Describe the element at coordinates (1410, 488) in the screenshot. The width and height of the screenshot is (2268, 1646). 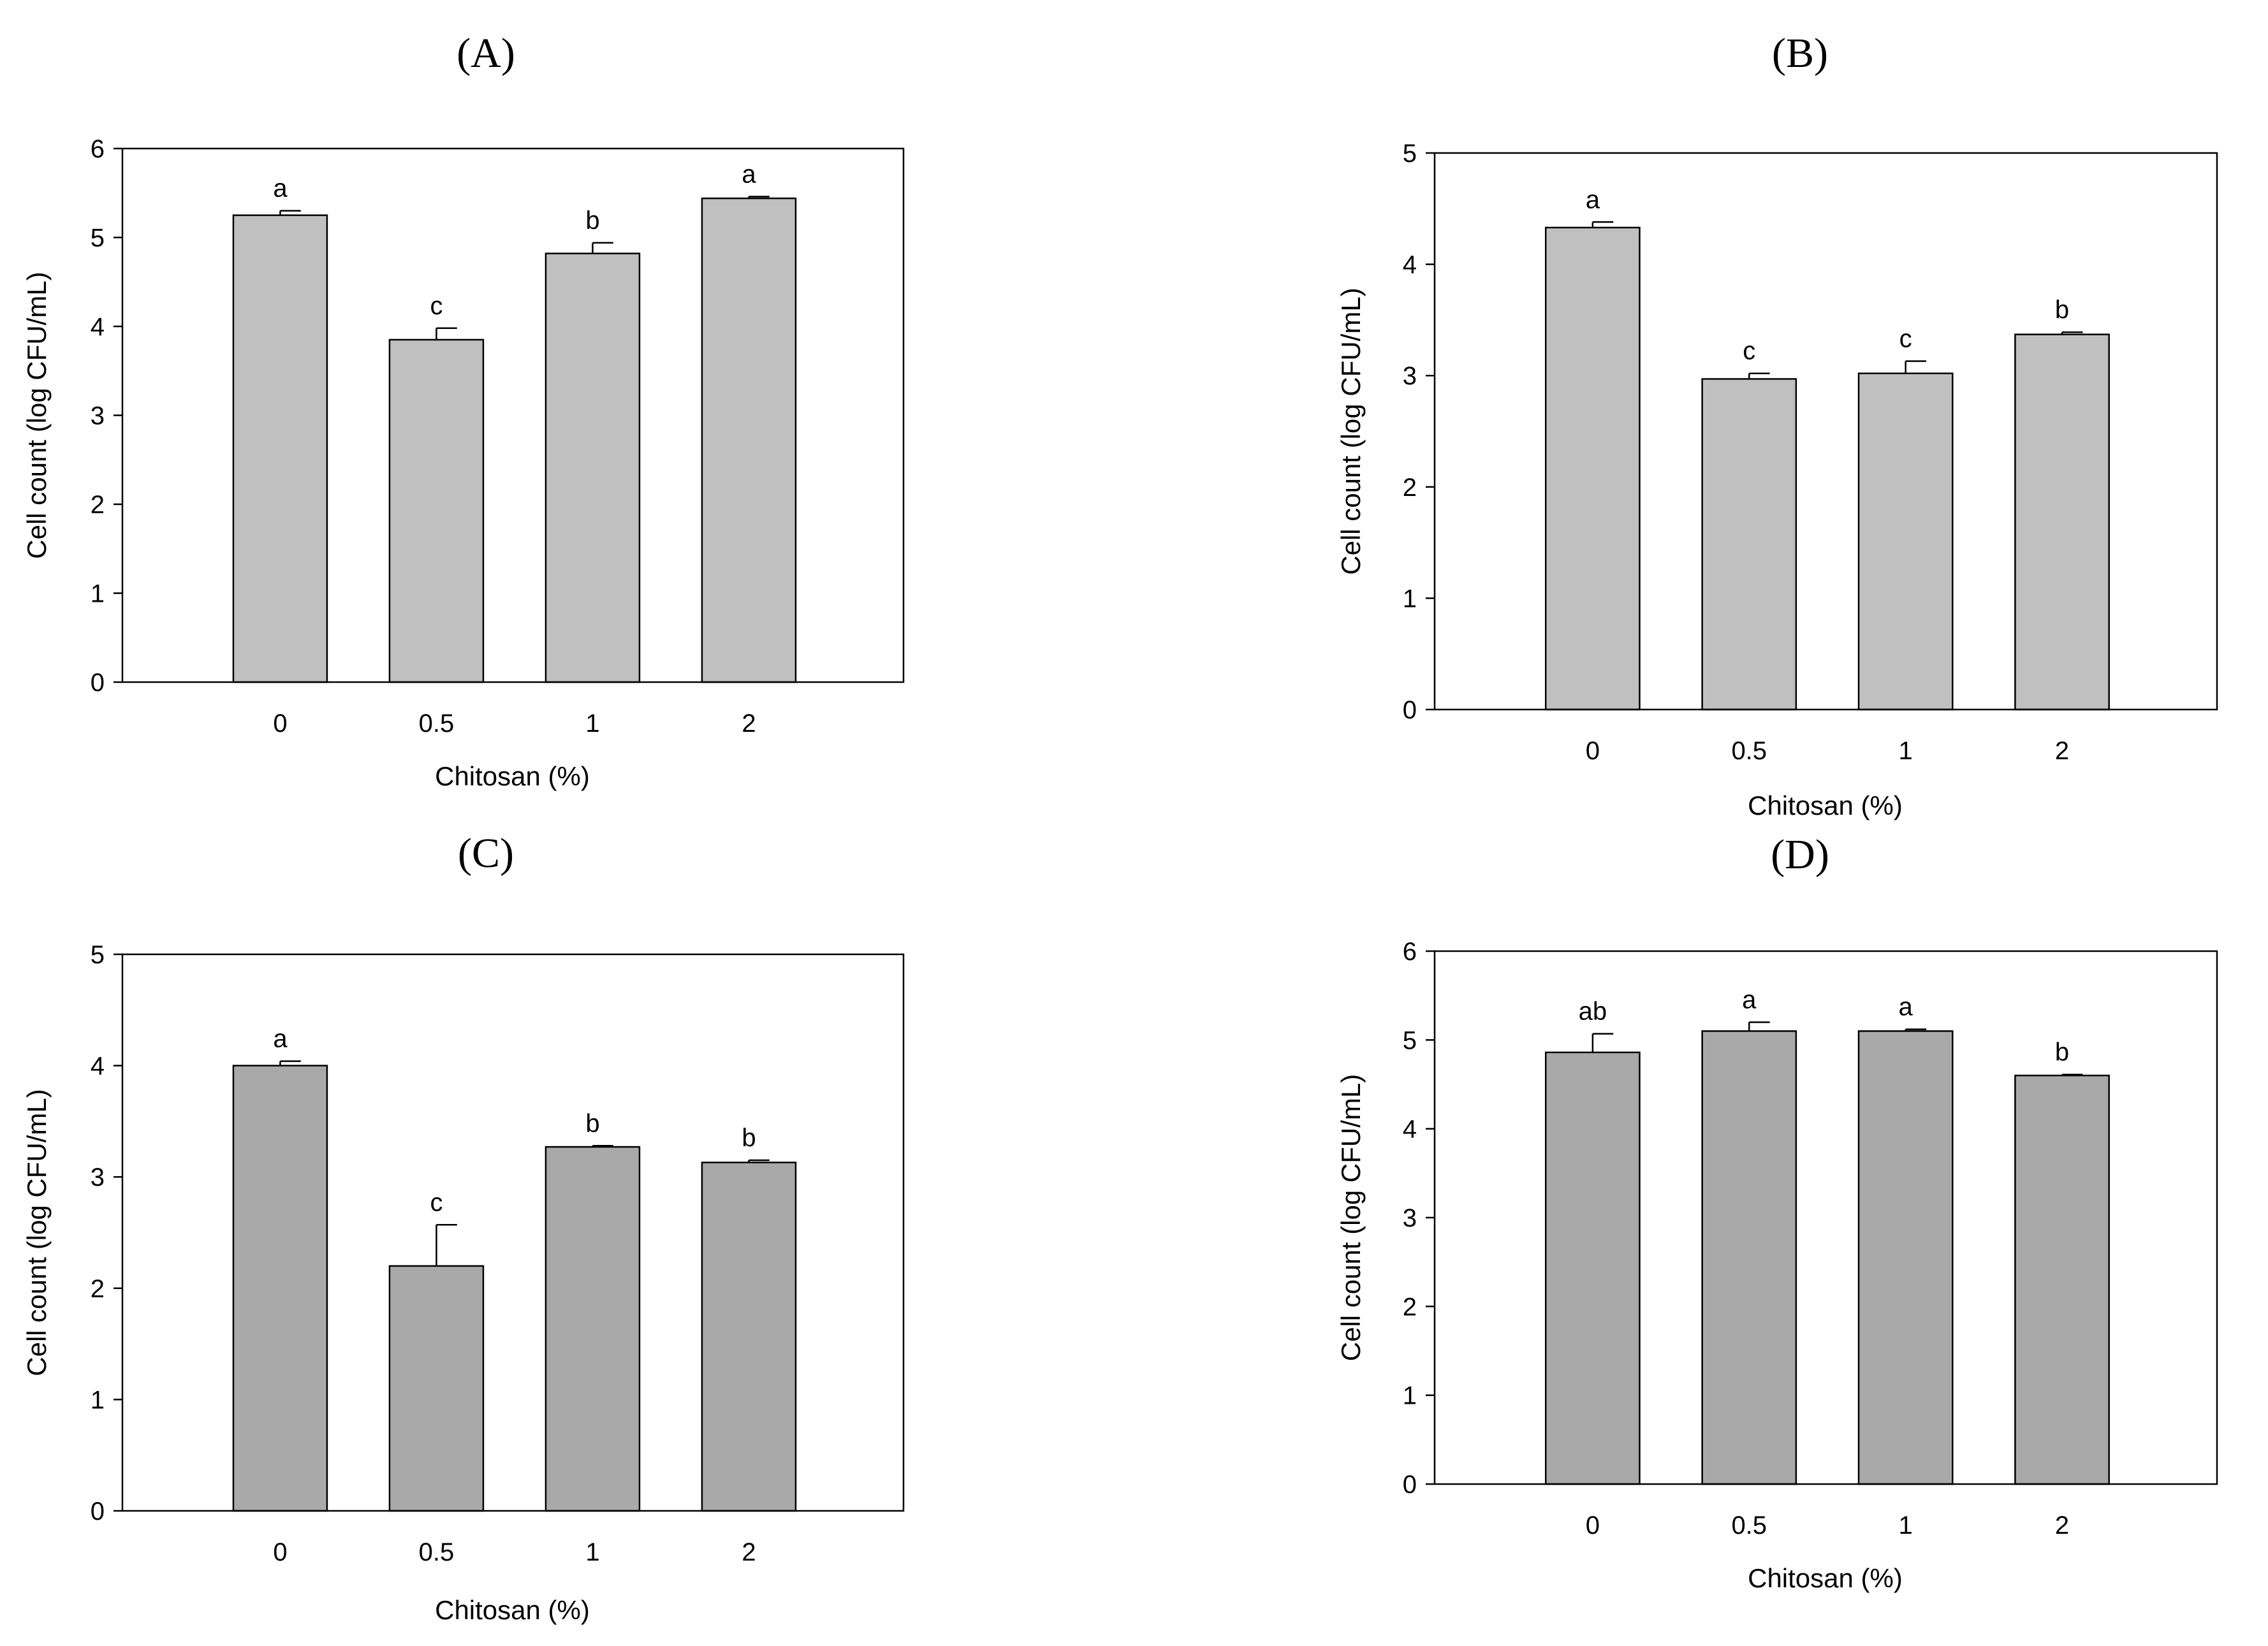
I see `chart-b-ytick-label-2: 2` at that location.